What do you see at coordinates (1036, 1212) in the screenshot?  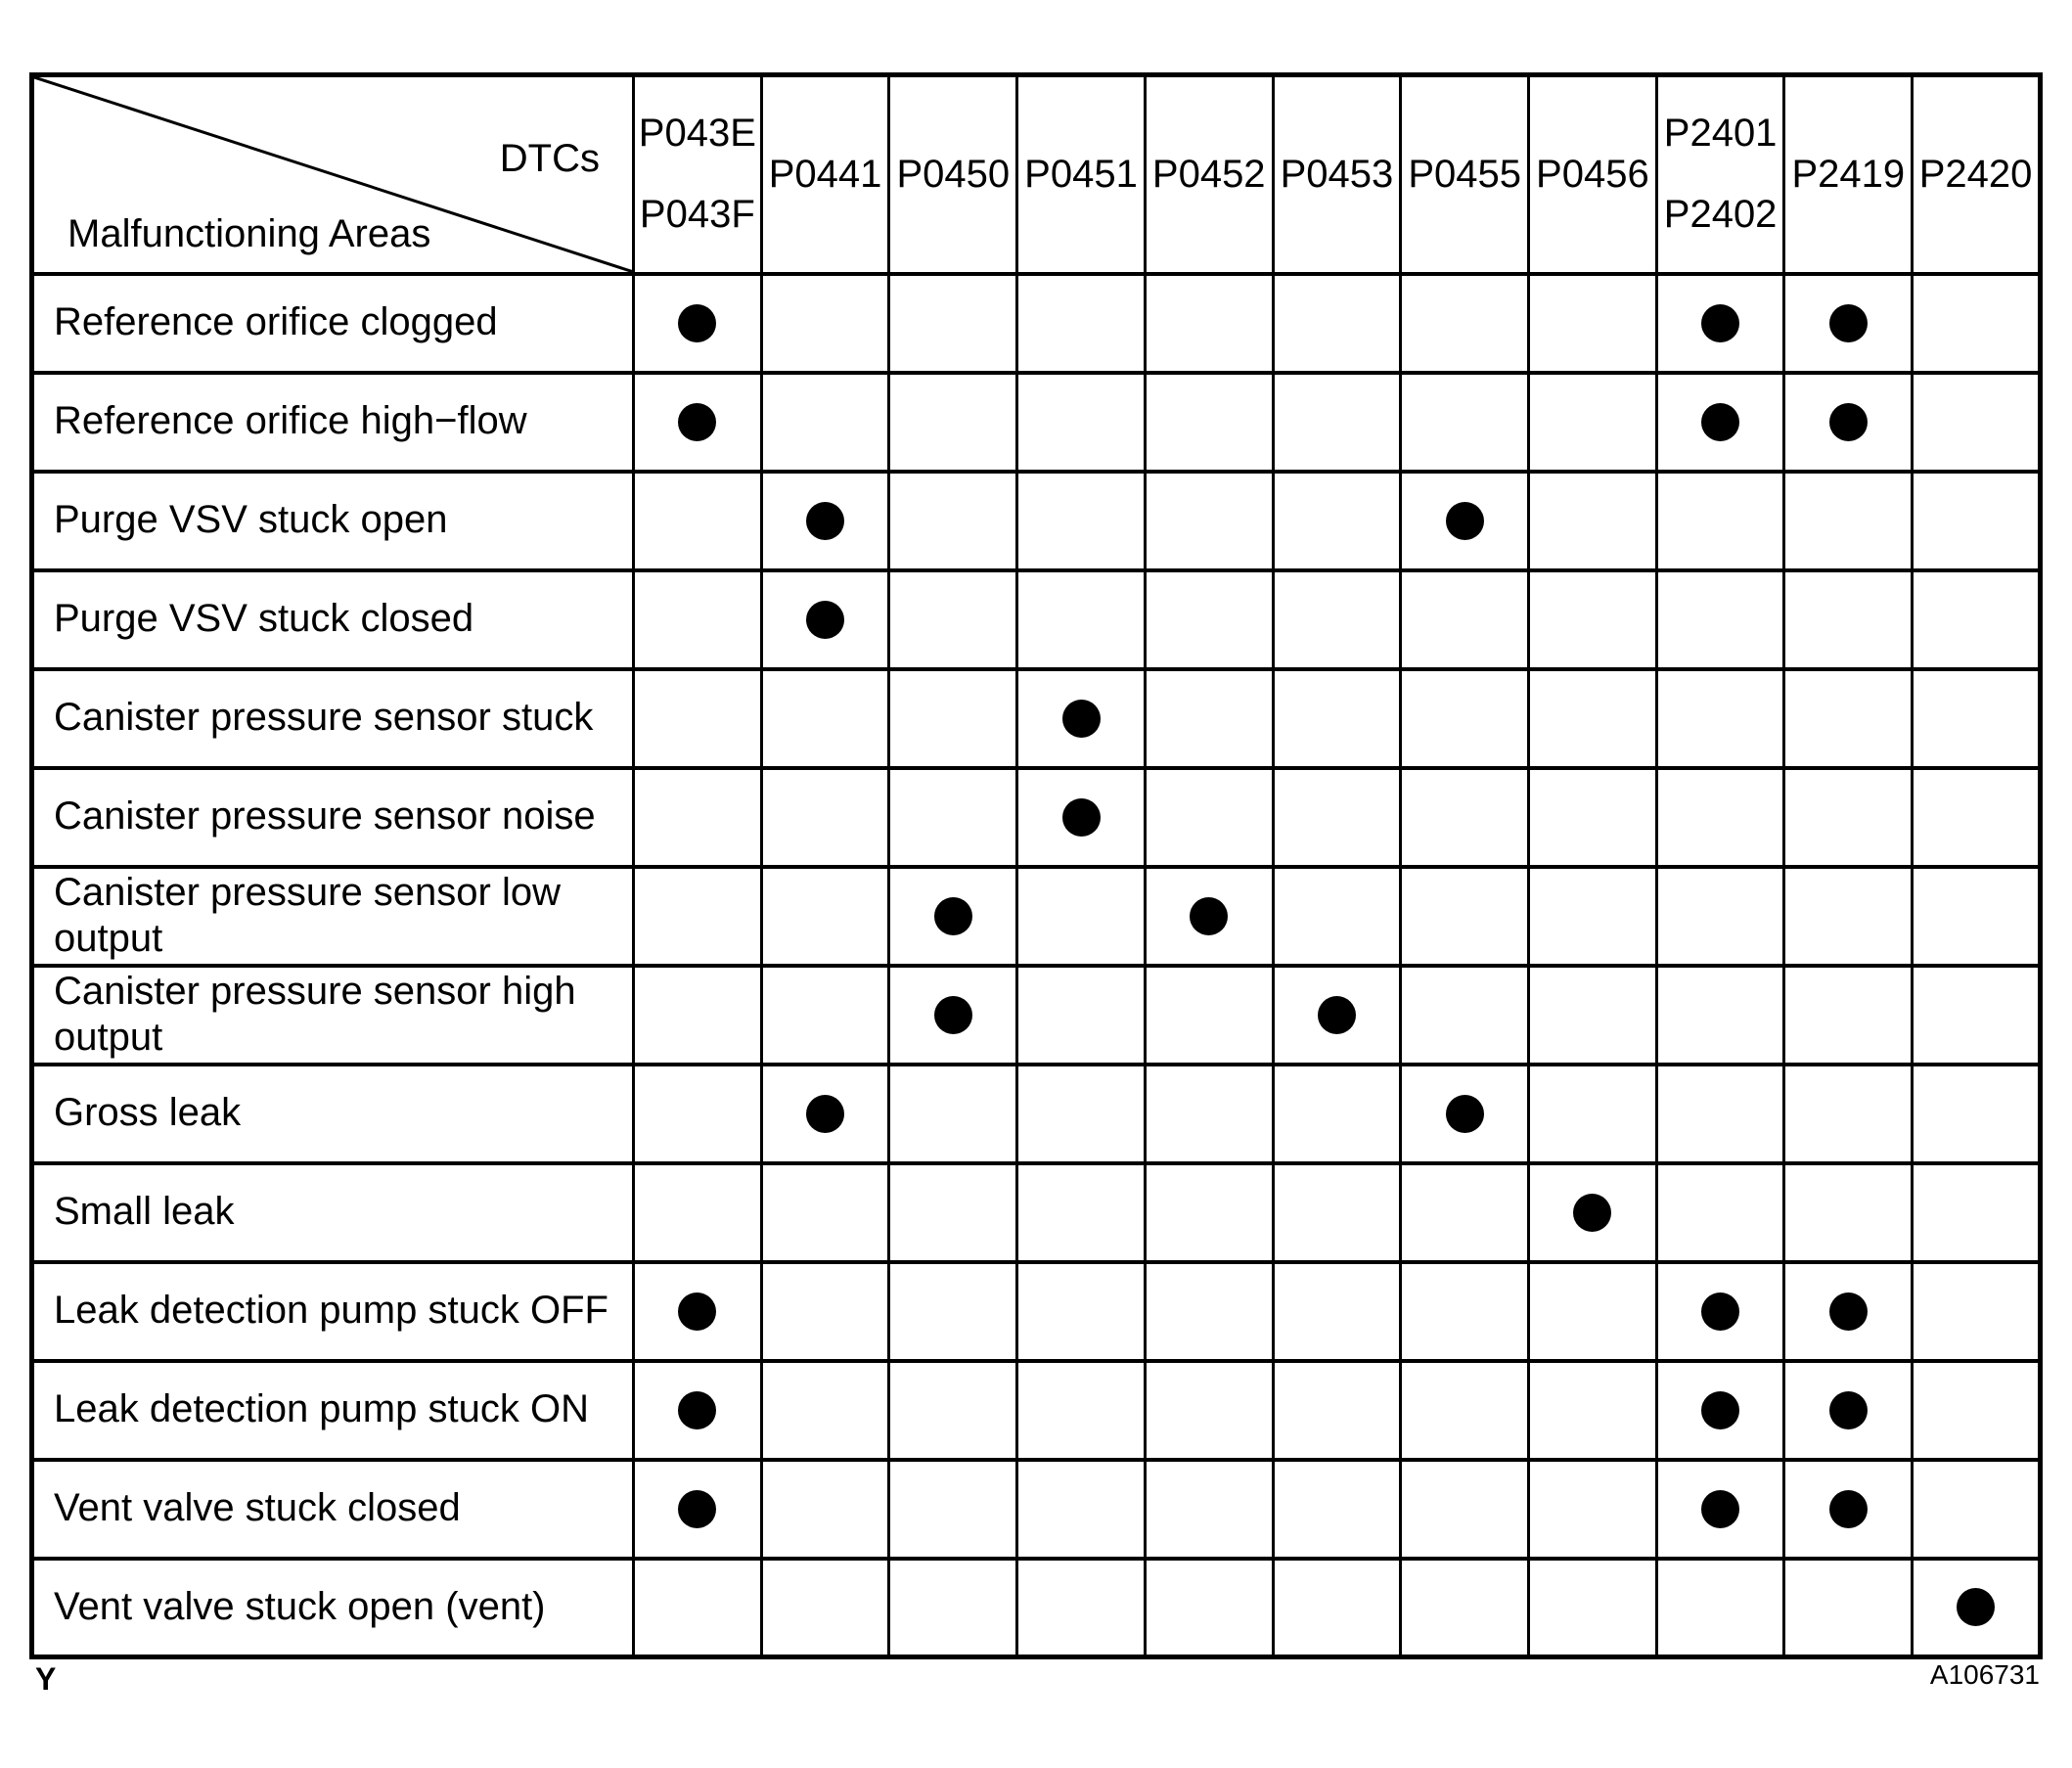 I see `table-row: Small leak` at bounding box center [1036, 1212].